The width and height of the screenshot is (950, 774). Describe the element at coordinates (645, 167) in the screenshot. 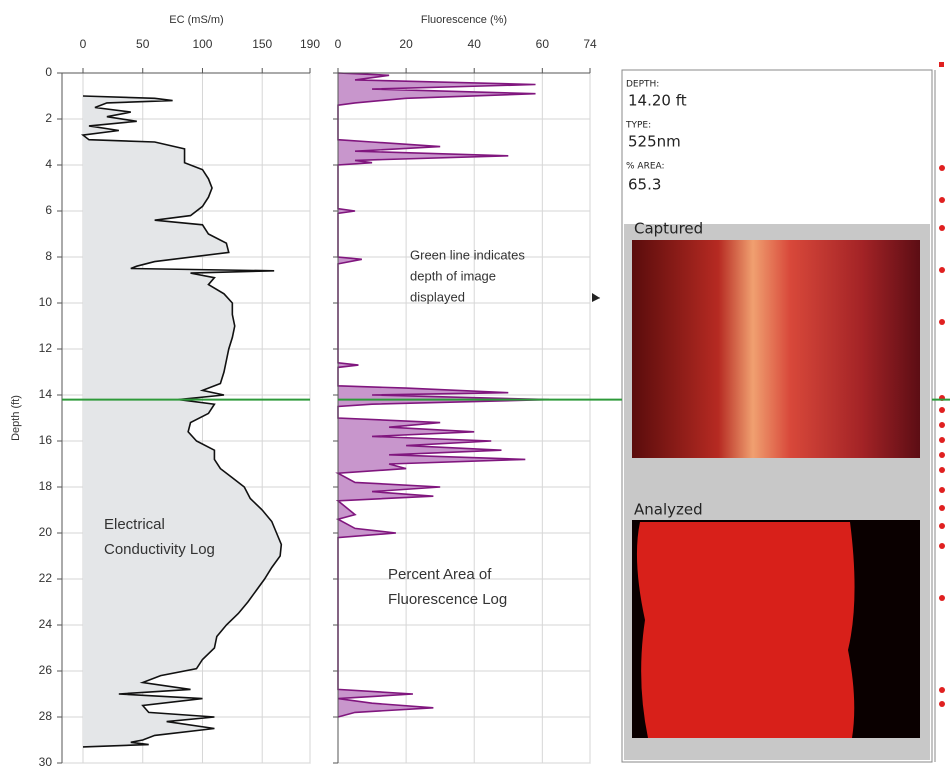

I see `area-label: % AREA:` at that location.